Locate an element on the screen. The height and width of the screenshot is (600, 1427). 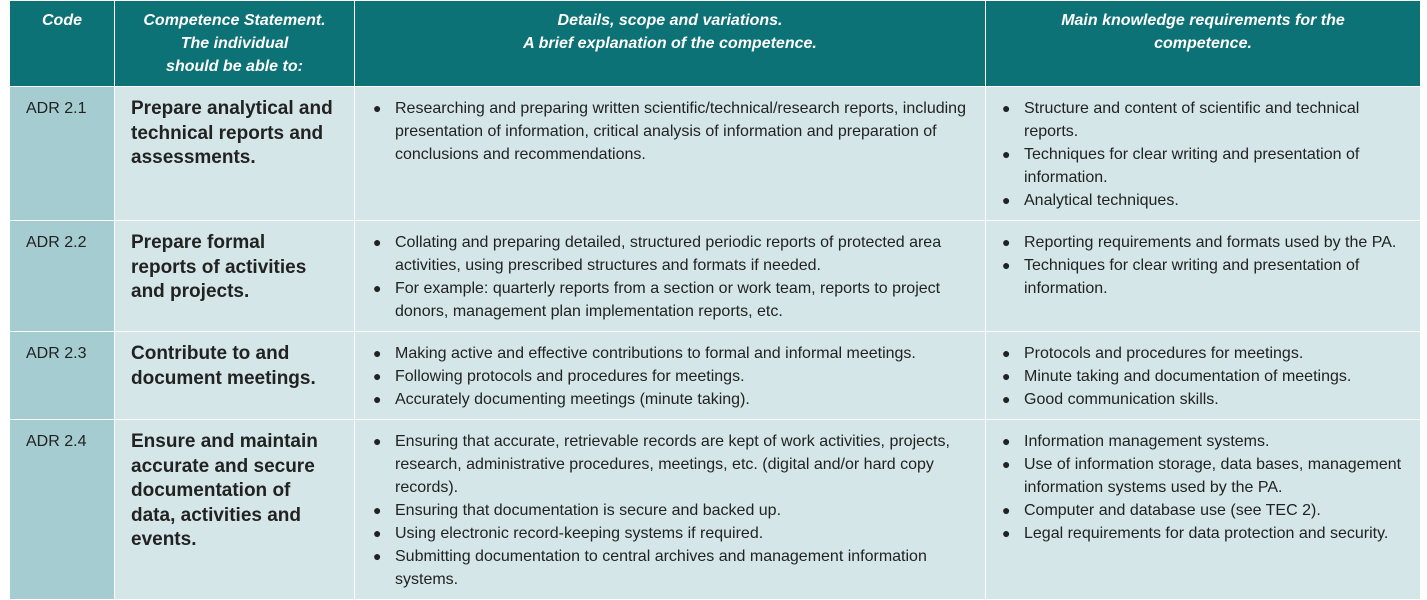
header-line: competence. is located at coordinates (1203, 43).